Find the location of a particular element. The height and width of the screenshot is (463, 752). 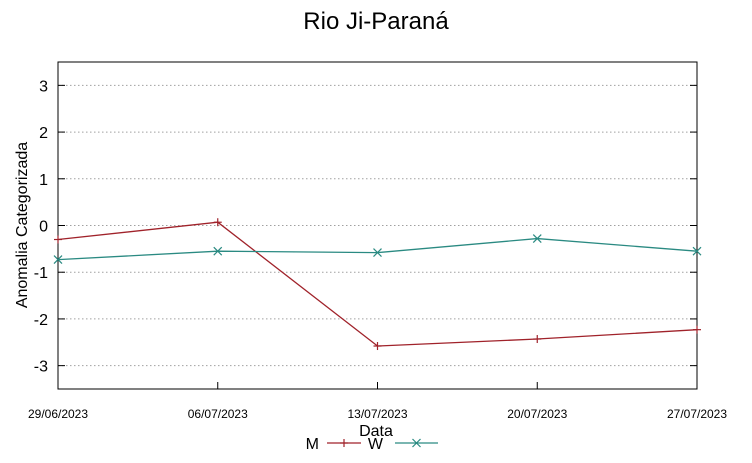

x-tick-label: 27/07/2023 is located at coordinates (697, 414).